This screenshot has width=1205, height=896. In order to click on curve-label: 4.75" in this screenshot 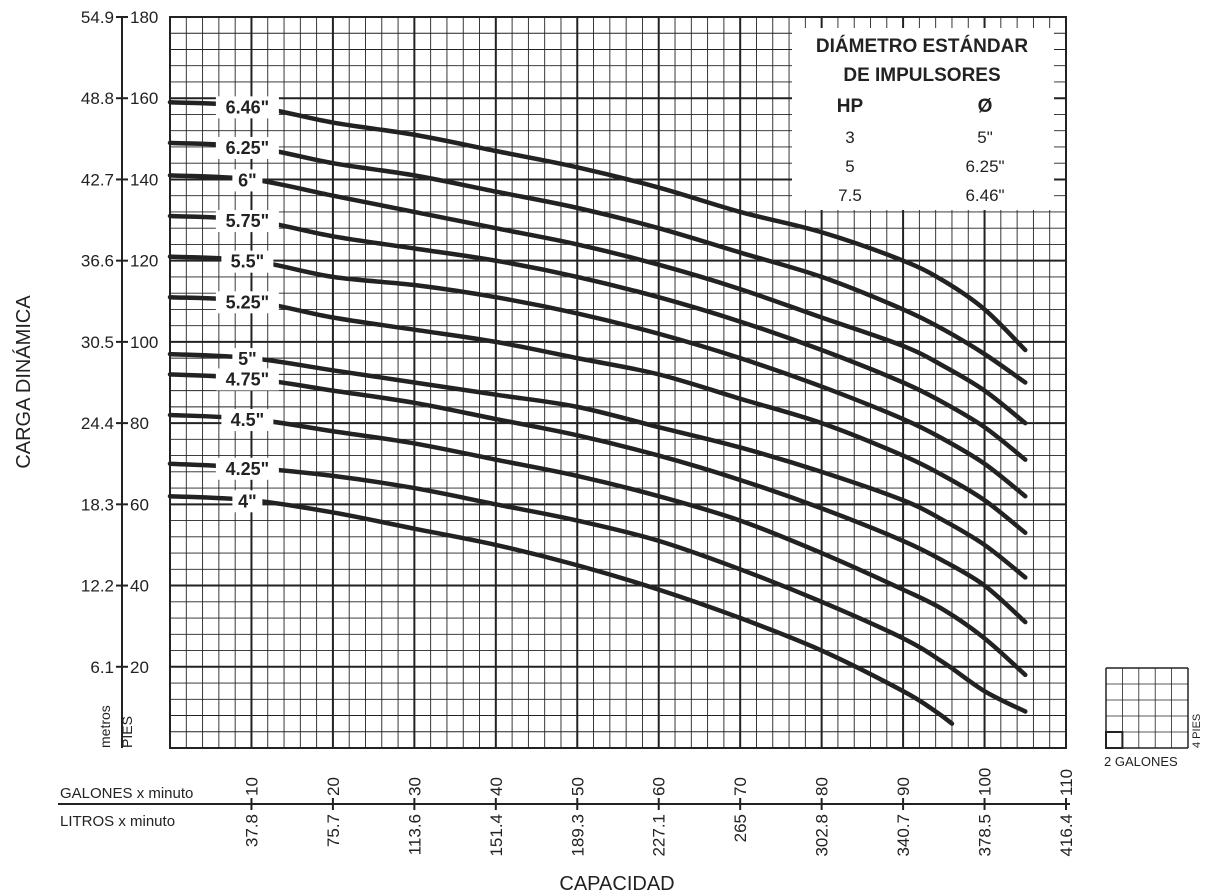, I will do `click(248, 379)`.